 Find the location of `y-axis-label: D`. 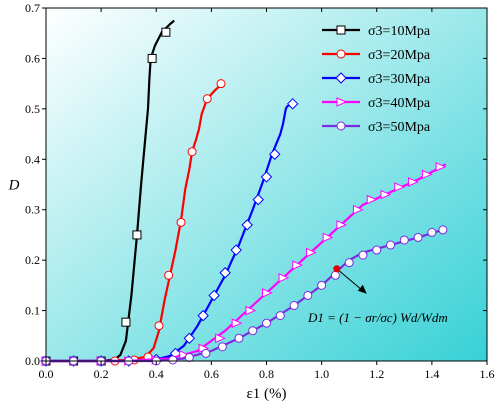

y-axis-label: D is located at coordinates (14, 186).